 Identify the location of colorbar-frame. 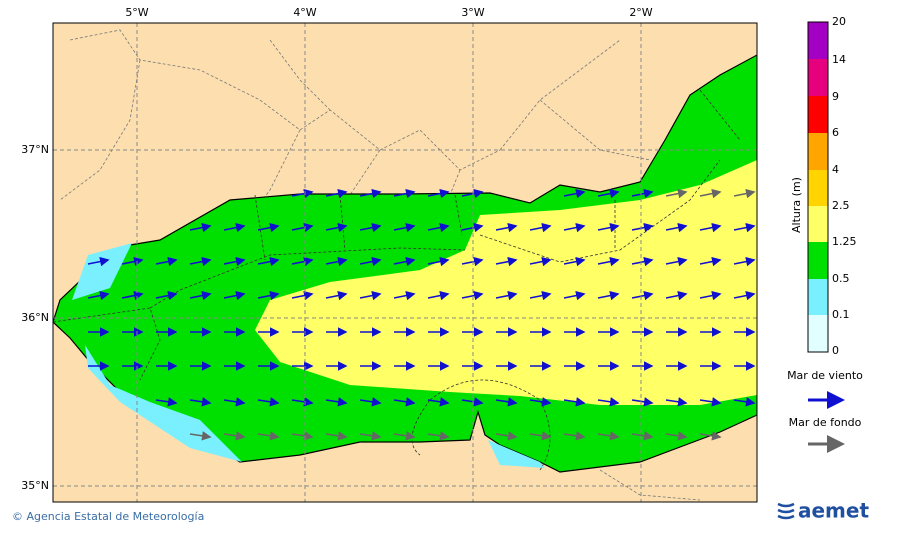
(818, 187).